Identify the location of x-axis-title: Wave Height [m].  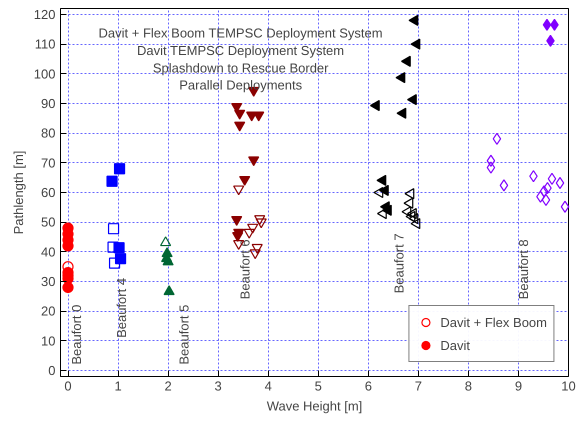
(314, 406).